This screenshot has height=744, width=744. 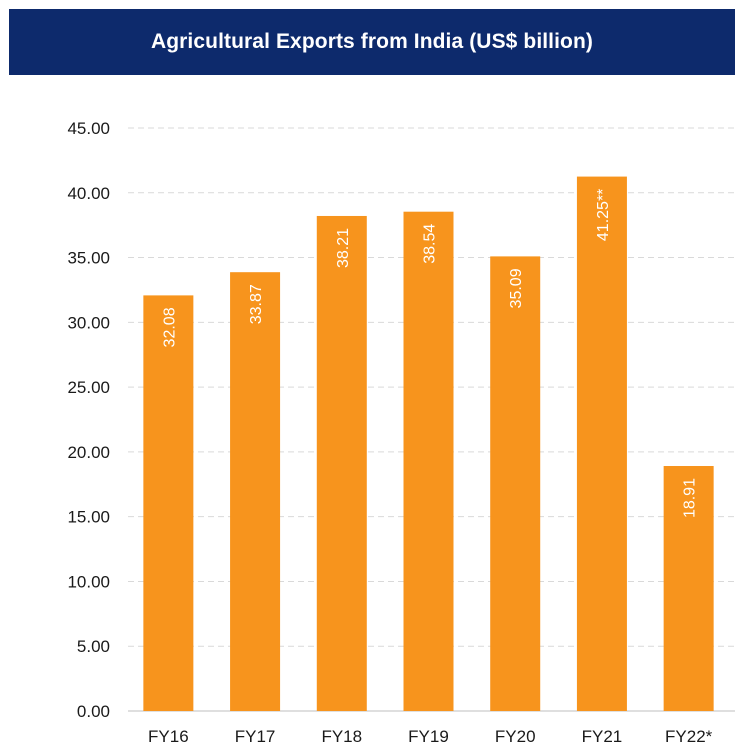 I want to click on x-category-label: FY18, so click(x=341, y=735).